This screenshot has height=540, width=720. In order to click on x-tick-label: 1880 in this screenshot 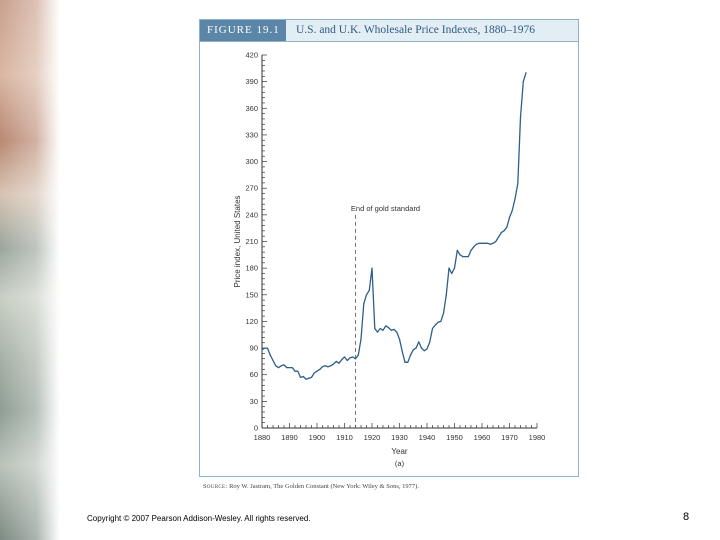, I will do `click(262, 437)`.